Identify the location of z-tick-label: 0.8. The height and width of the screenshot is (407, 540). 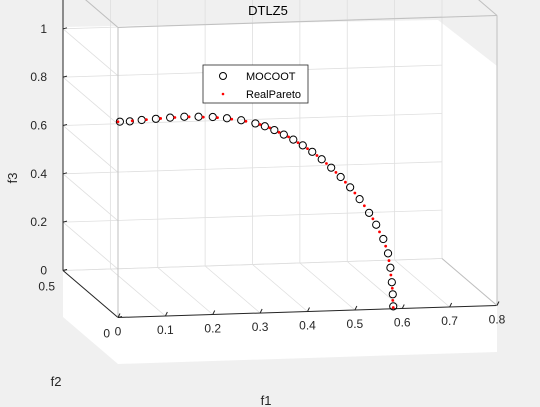
(38, 77).